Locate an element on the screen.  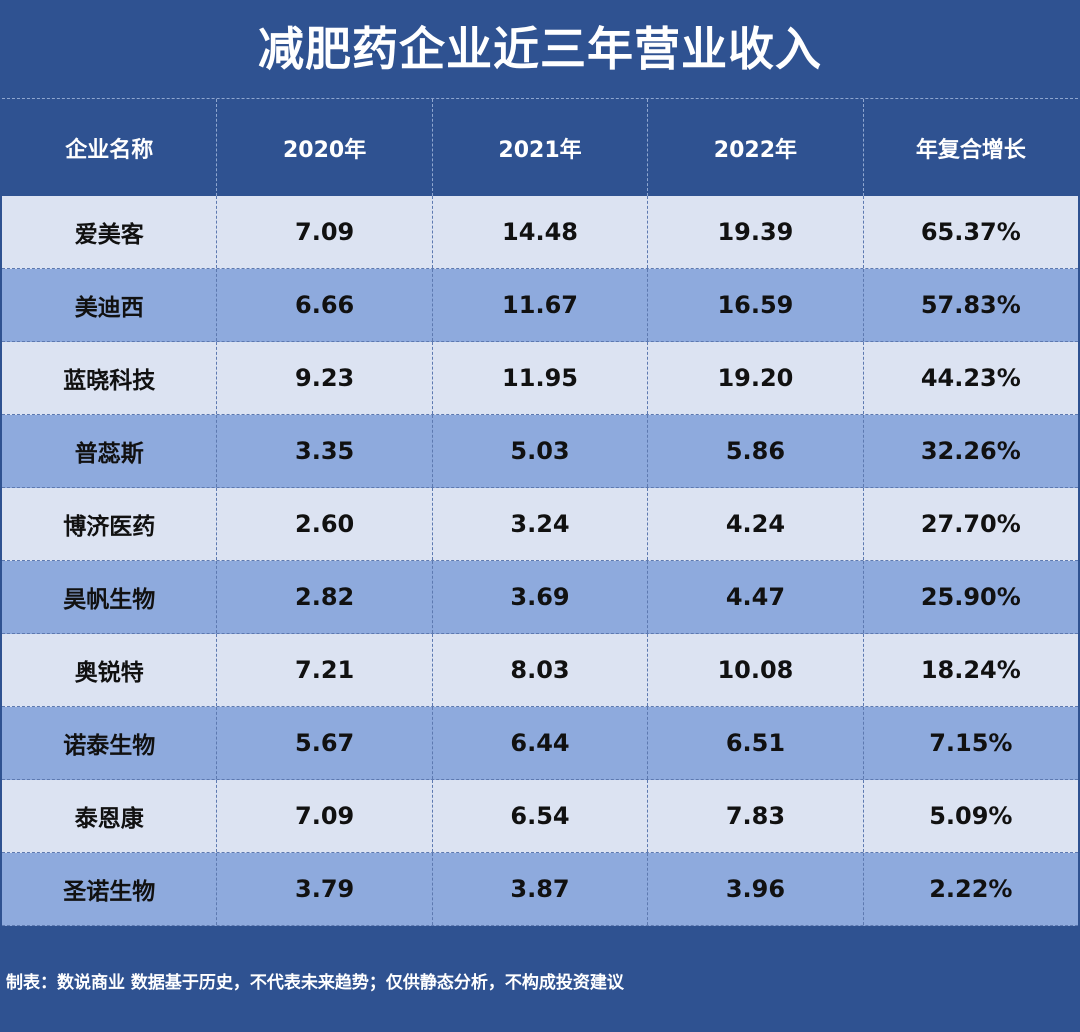
cell-2021: 3.69 is located at coordinates (541, 597).